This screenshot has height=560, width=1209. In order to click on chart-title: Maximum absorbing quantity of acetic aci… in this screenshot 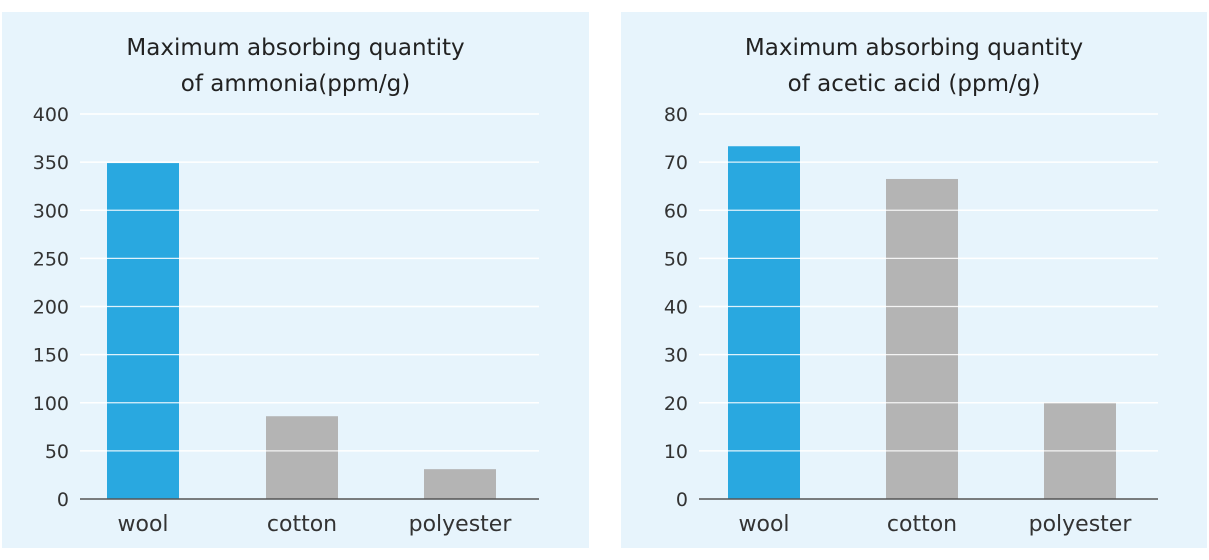, I will do `click(914, 66)`.